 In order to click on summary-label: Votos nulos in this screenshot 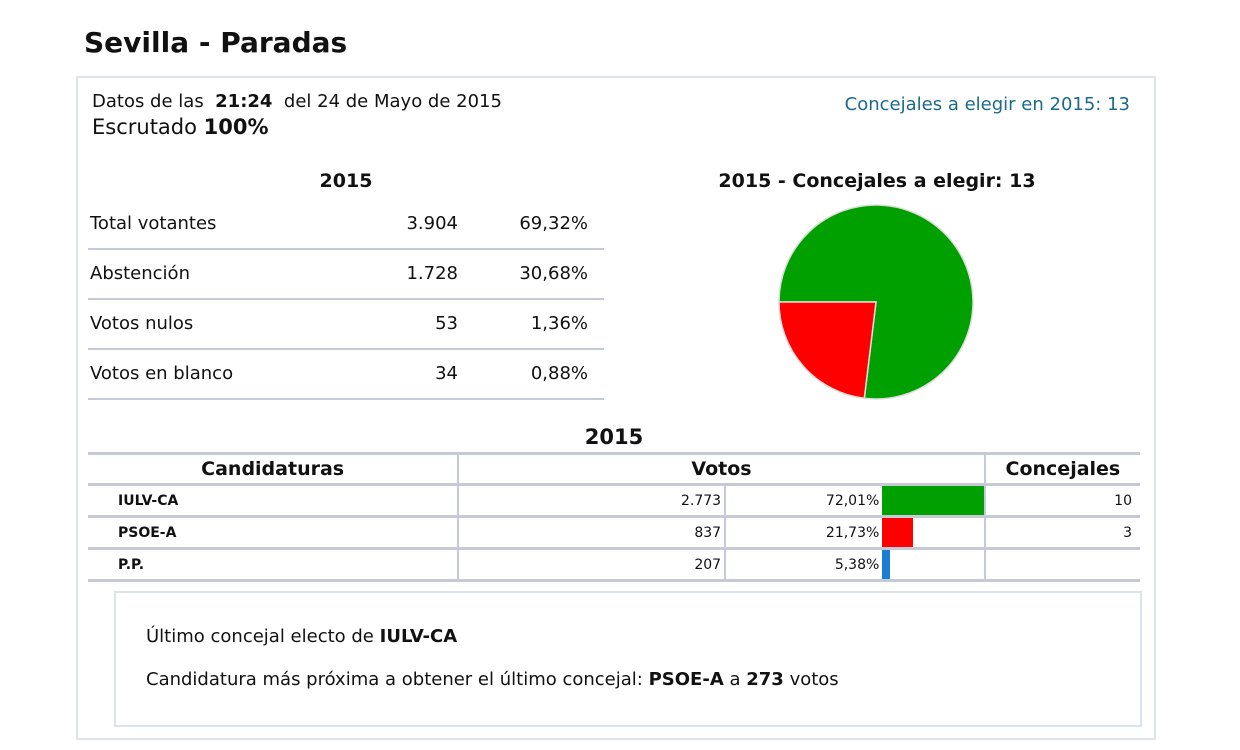, I will do `click(142, 323)`.